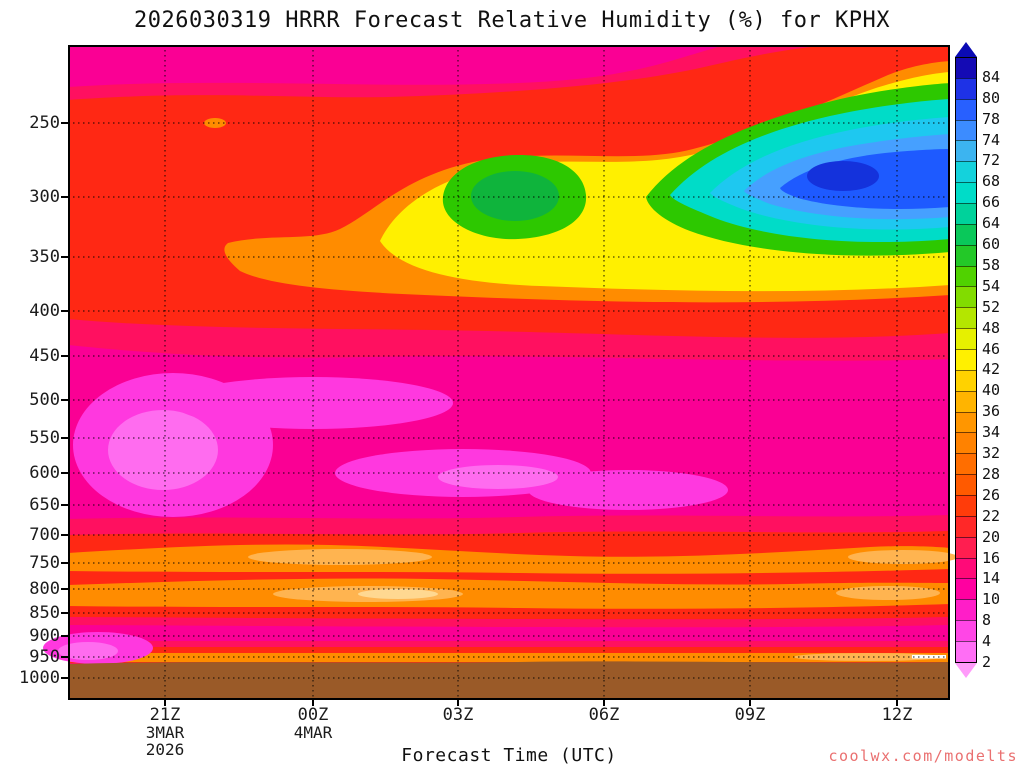 The image size is (1024, 768). I want to click on x-date-label: 4MAR, so click(313, 732).